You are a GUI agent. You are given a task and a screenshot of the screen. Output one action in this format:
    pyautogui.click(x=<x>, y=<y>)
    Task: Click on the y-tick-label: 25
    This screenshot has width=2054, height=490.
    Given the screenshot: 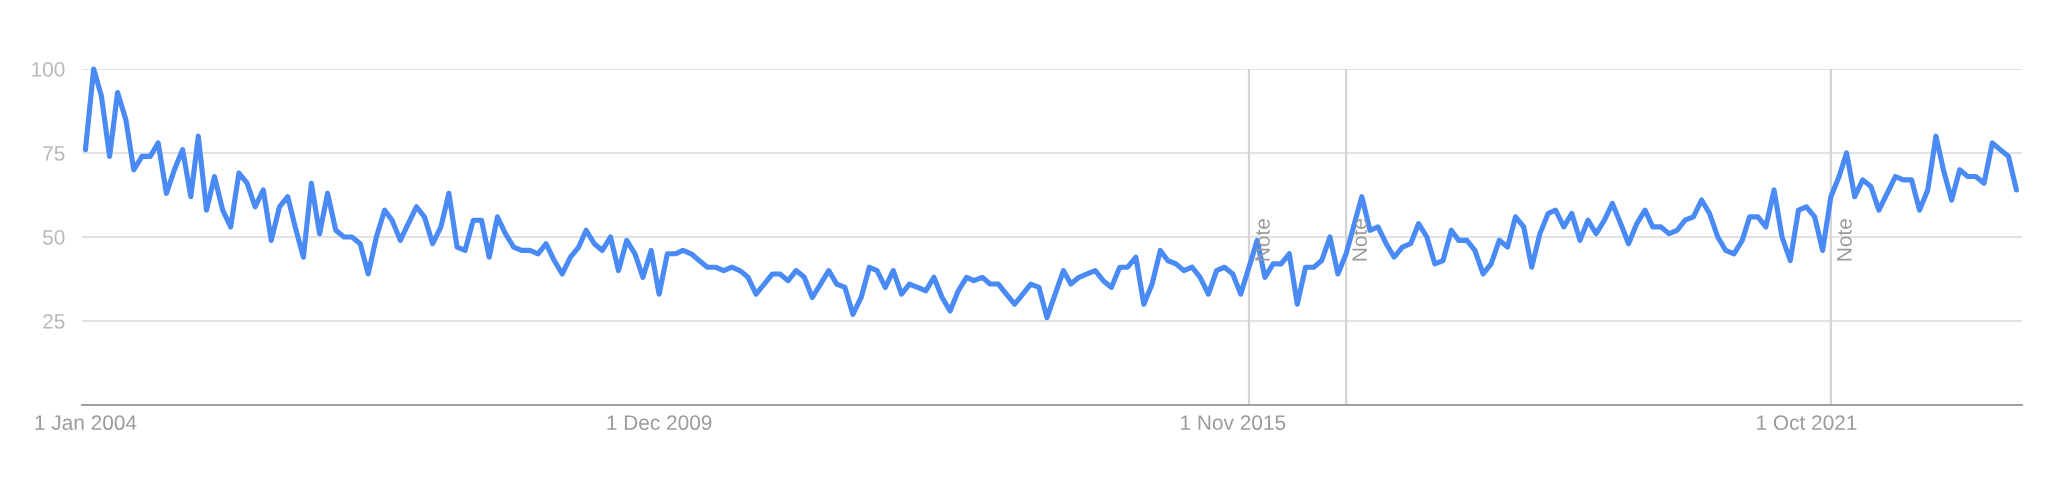 What is the action you would take?
    pyautogui.click(x=54, y=321)
    